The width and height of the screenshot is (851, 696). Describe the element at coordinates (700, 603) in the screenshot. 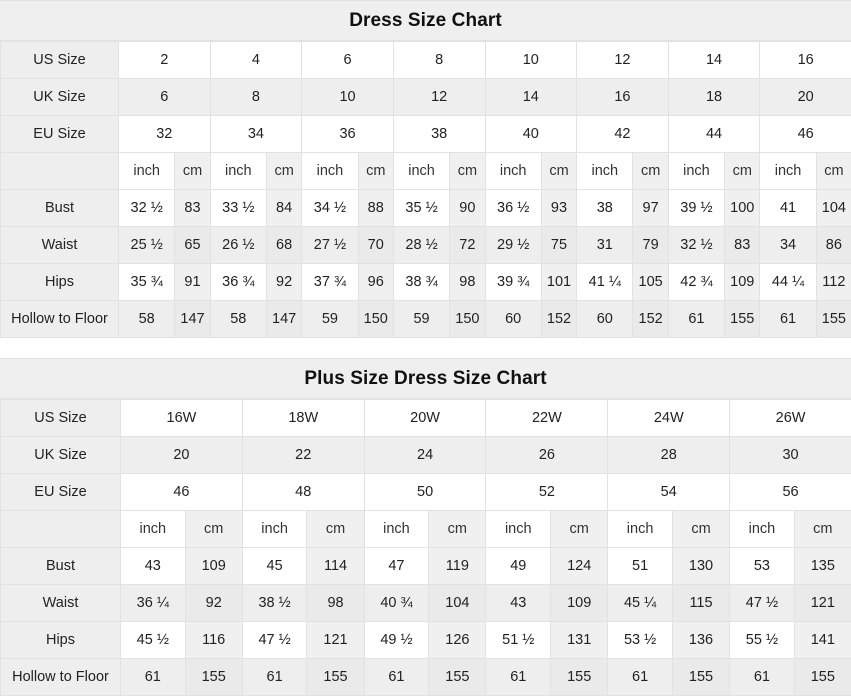

I see `measure-cell-cm: 115` at that location.